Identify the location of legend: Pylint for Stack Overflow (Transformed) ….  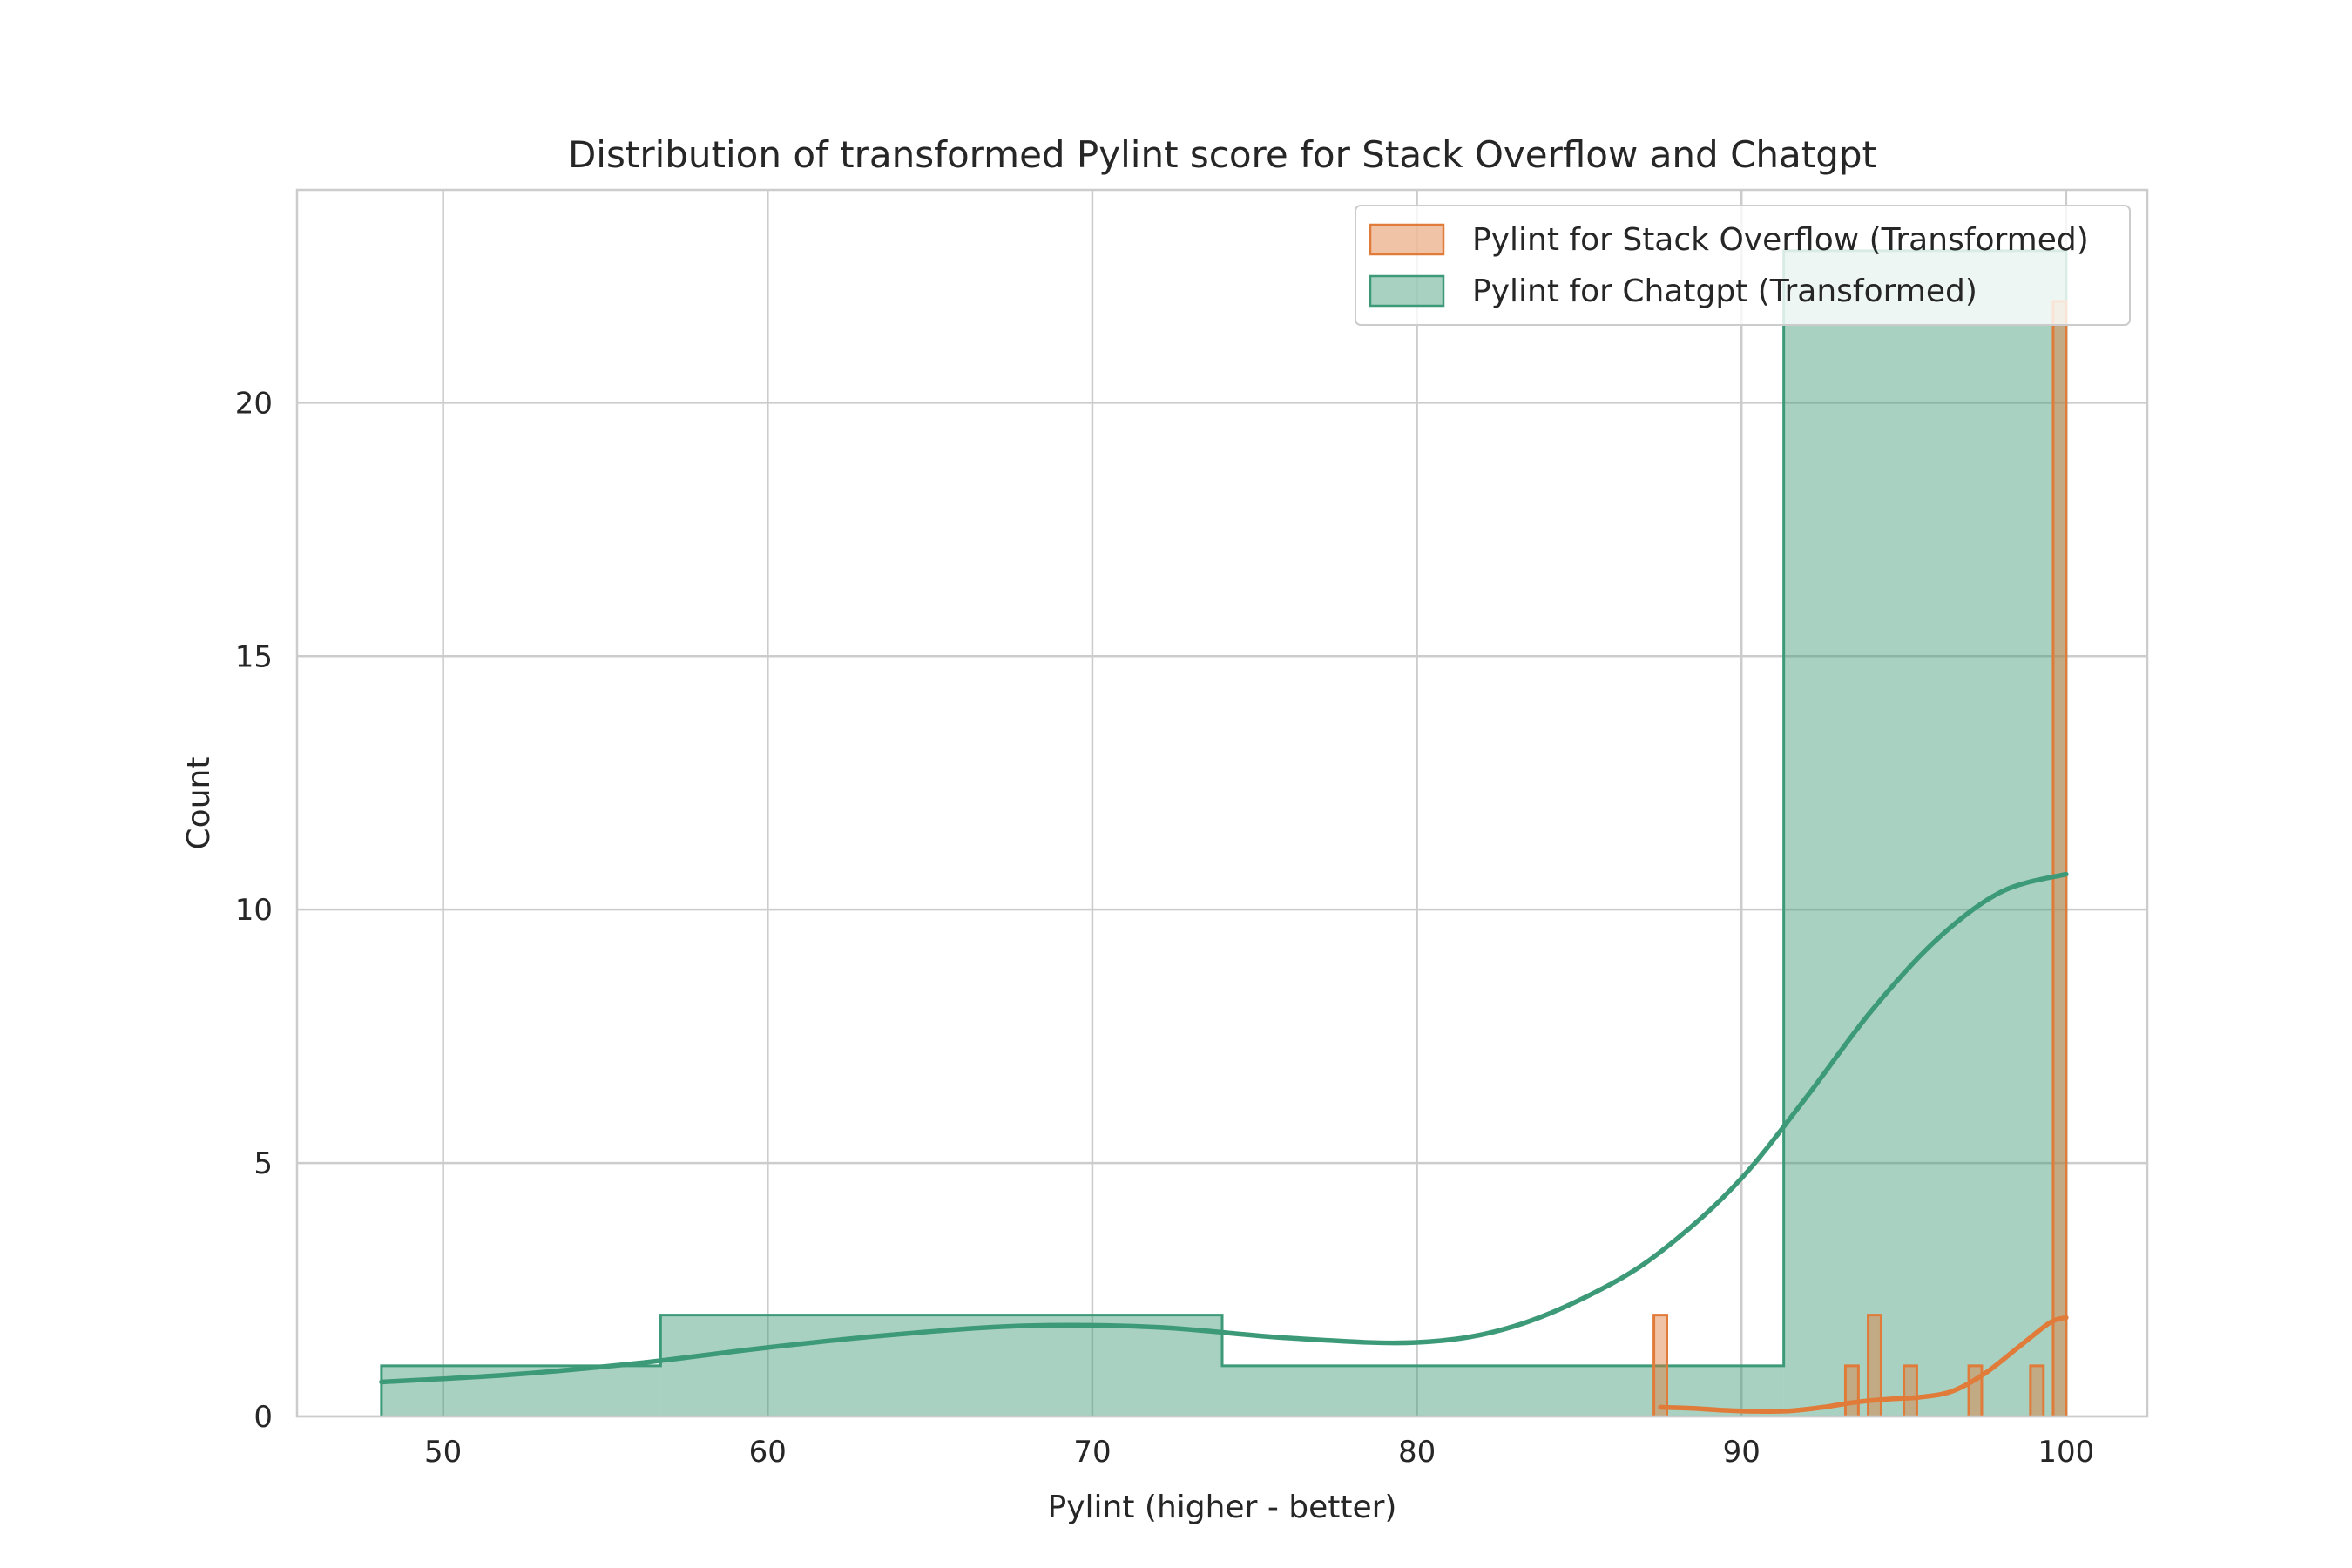
(1743, 265).